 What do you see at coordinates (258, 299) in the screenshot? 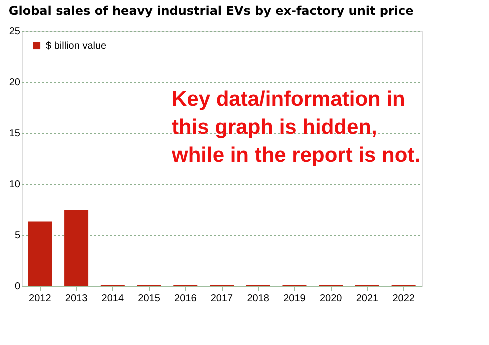
I see `x-tick-label: 2018` at bounding box center [258, 299].